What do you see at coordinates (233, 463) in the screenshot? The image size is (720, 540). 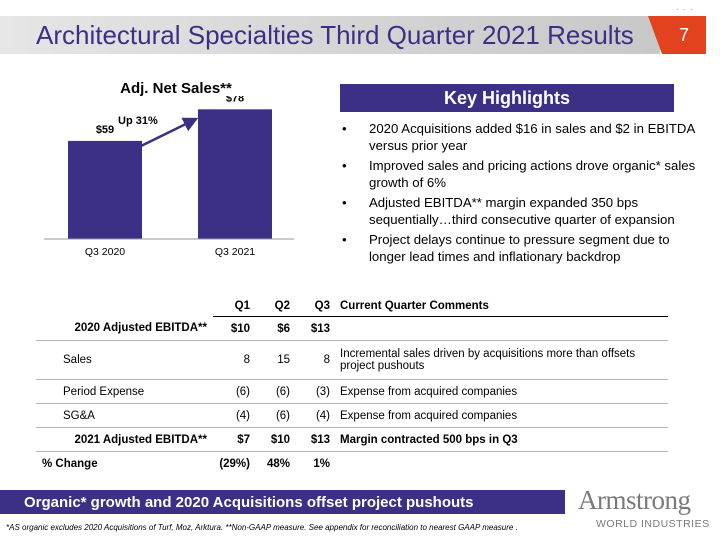 I see `cell-q1: (29%)` at bounding box center [233, 463].